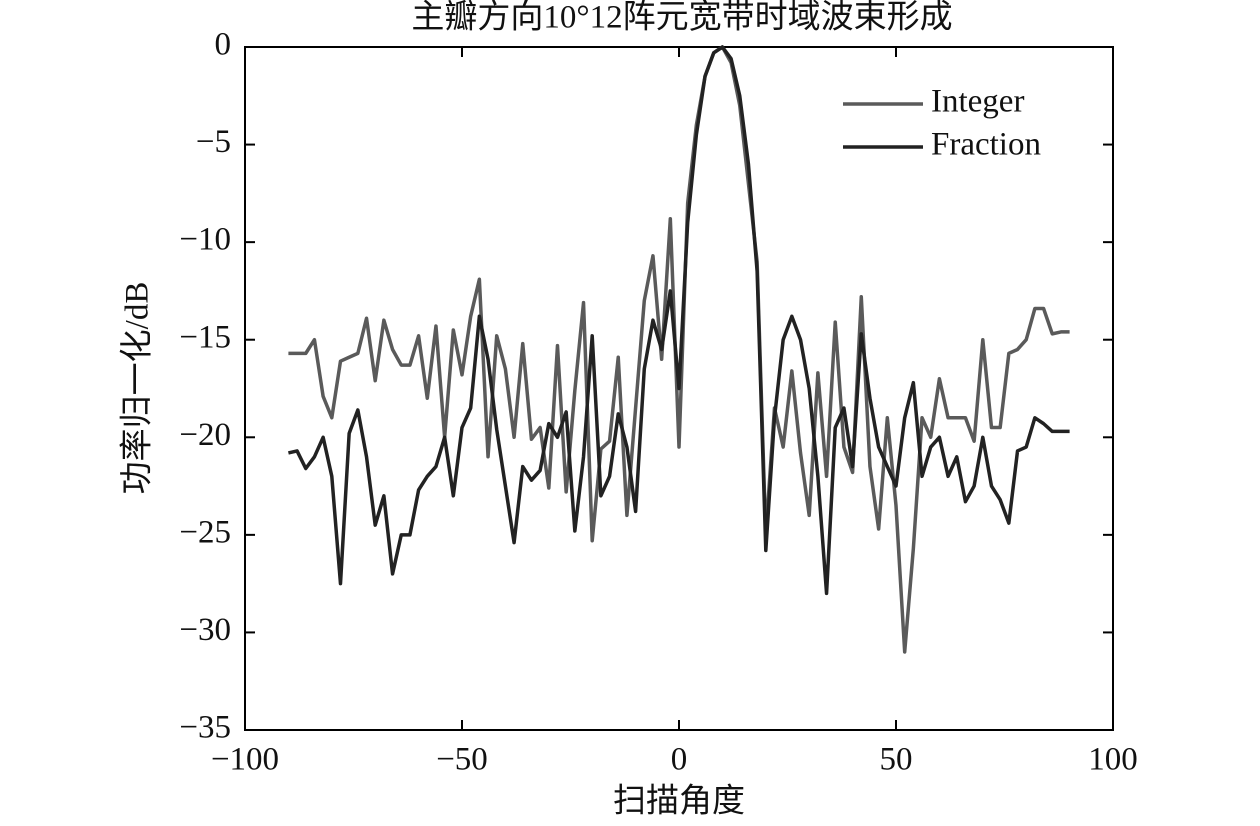  Describe the element at coordinates (223, 45) in the screenshot. I see `y-tick-label: 0` at that location.